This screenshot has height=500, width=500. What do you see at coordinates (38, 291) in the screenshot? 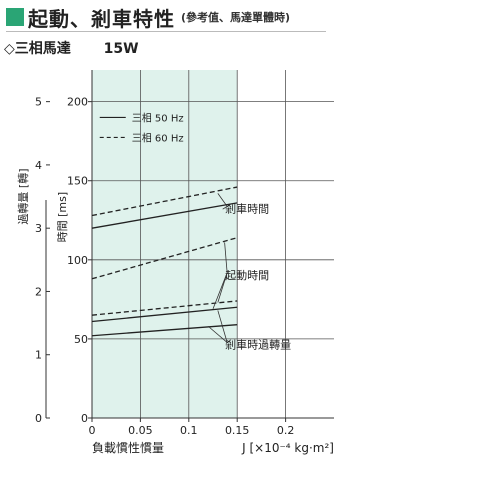
I see `y-overrun-tick-label: 2` at bounding box center [38, 291].